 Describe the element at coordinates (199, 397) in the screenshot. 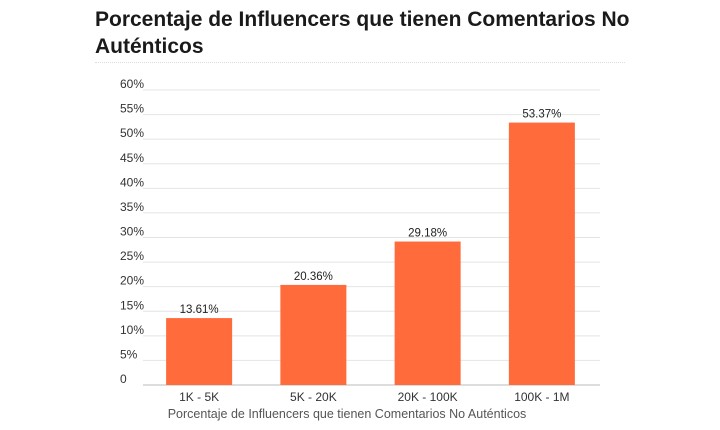

I see `x-category-label: 1K - 5K` at that location.